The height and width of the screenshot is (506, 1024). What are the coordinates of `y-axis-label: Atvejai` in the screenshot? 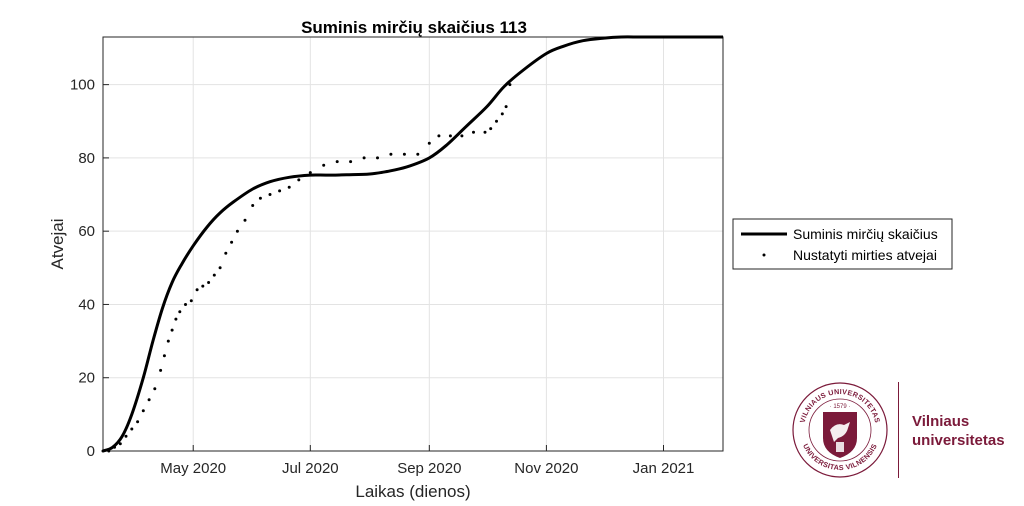 It's located at (57, 243).